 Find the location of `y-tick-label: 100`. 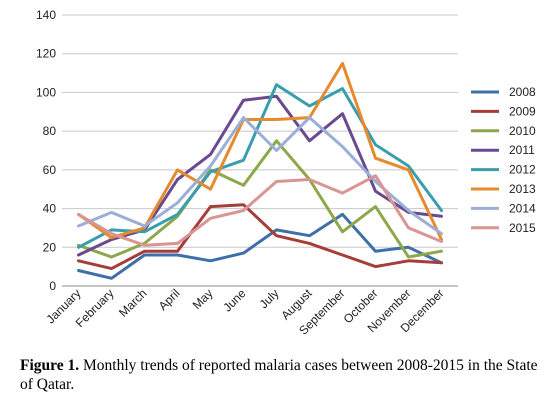

y-tick-label: 100 is located at coordinates (46, 92).